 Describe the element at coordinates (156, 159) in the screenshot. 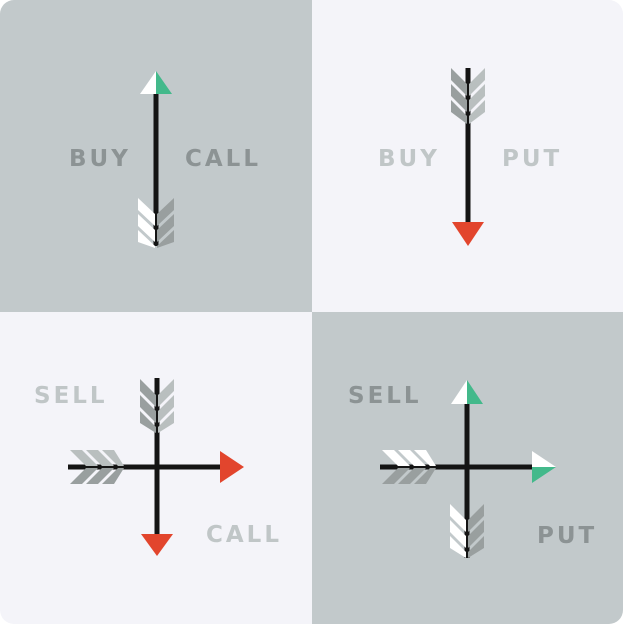

I see `buy-call-arrow-icon` at that location.